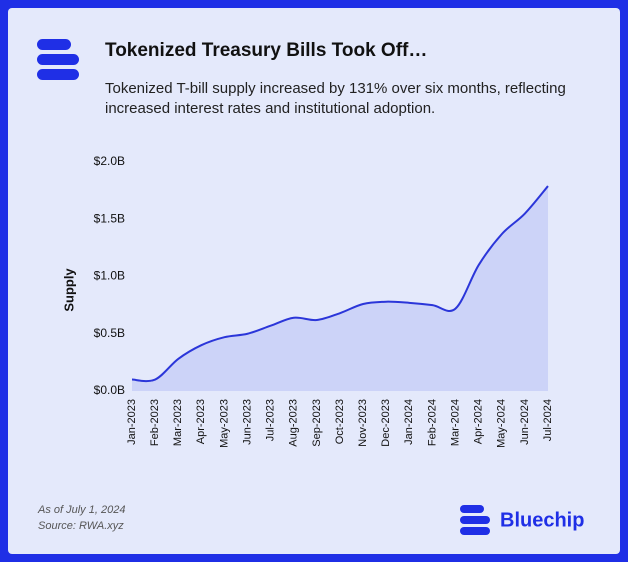 The height and width of the screenshot is (562, 628). I want to click on x-tick-label: Oct-2023, so click(340, 421).